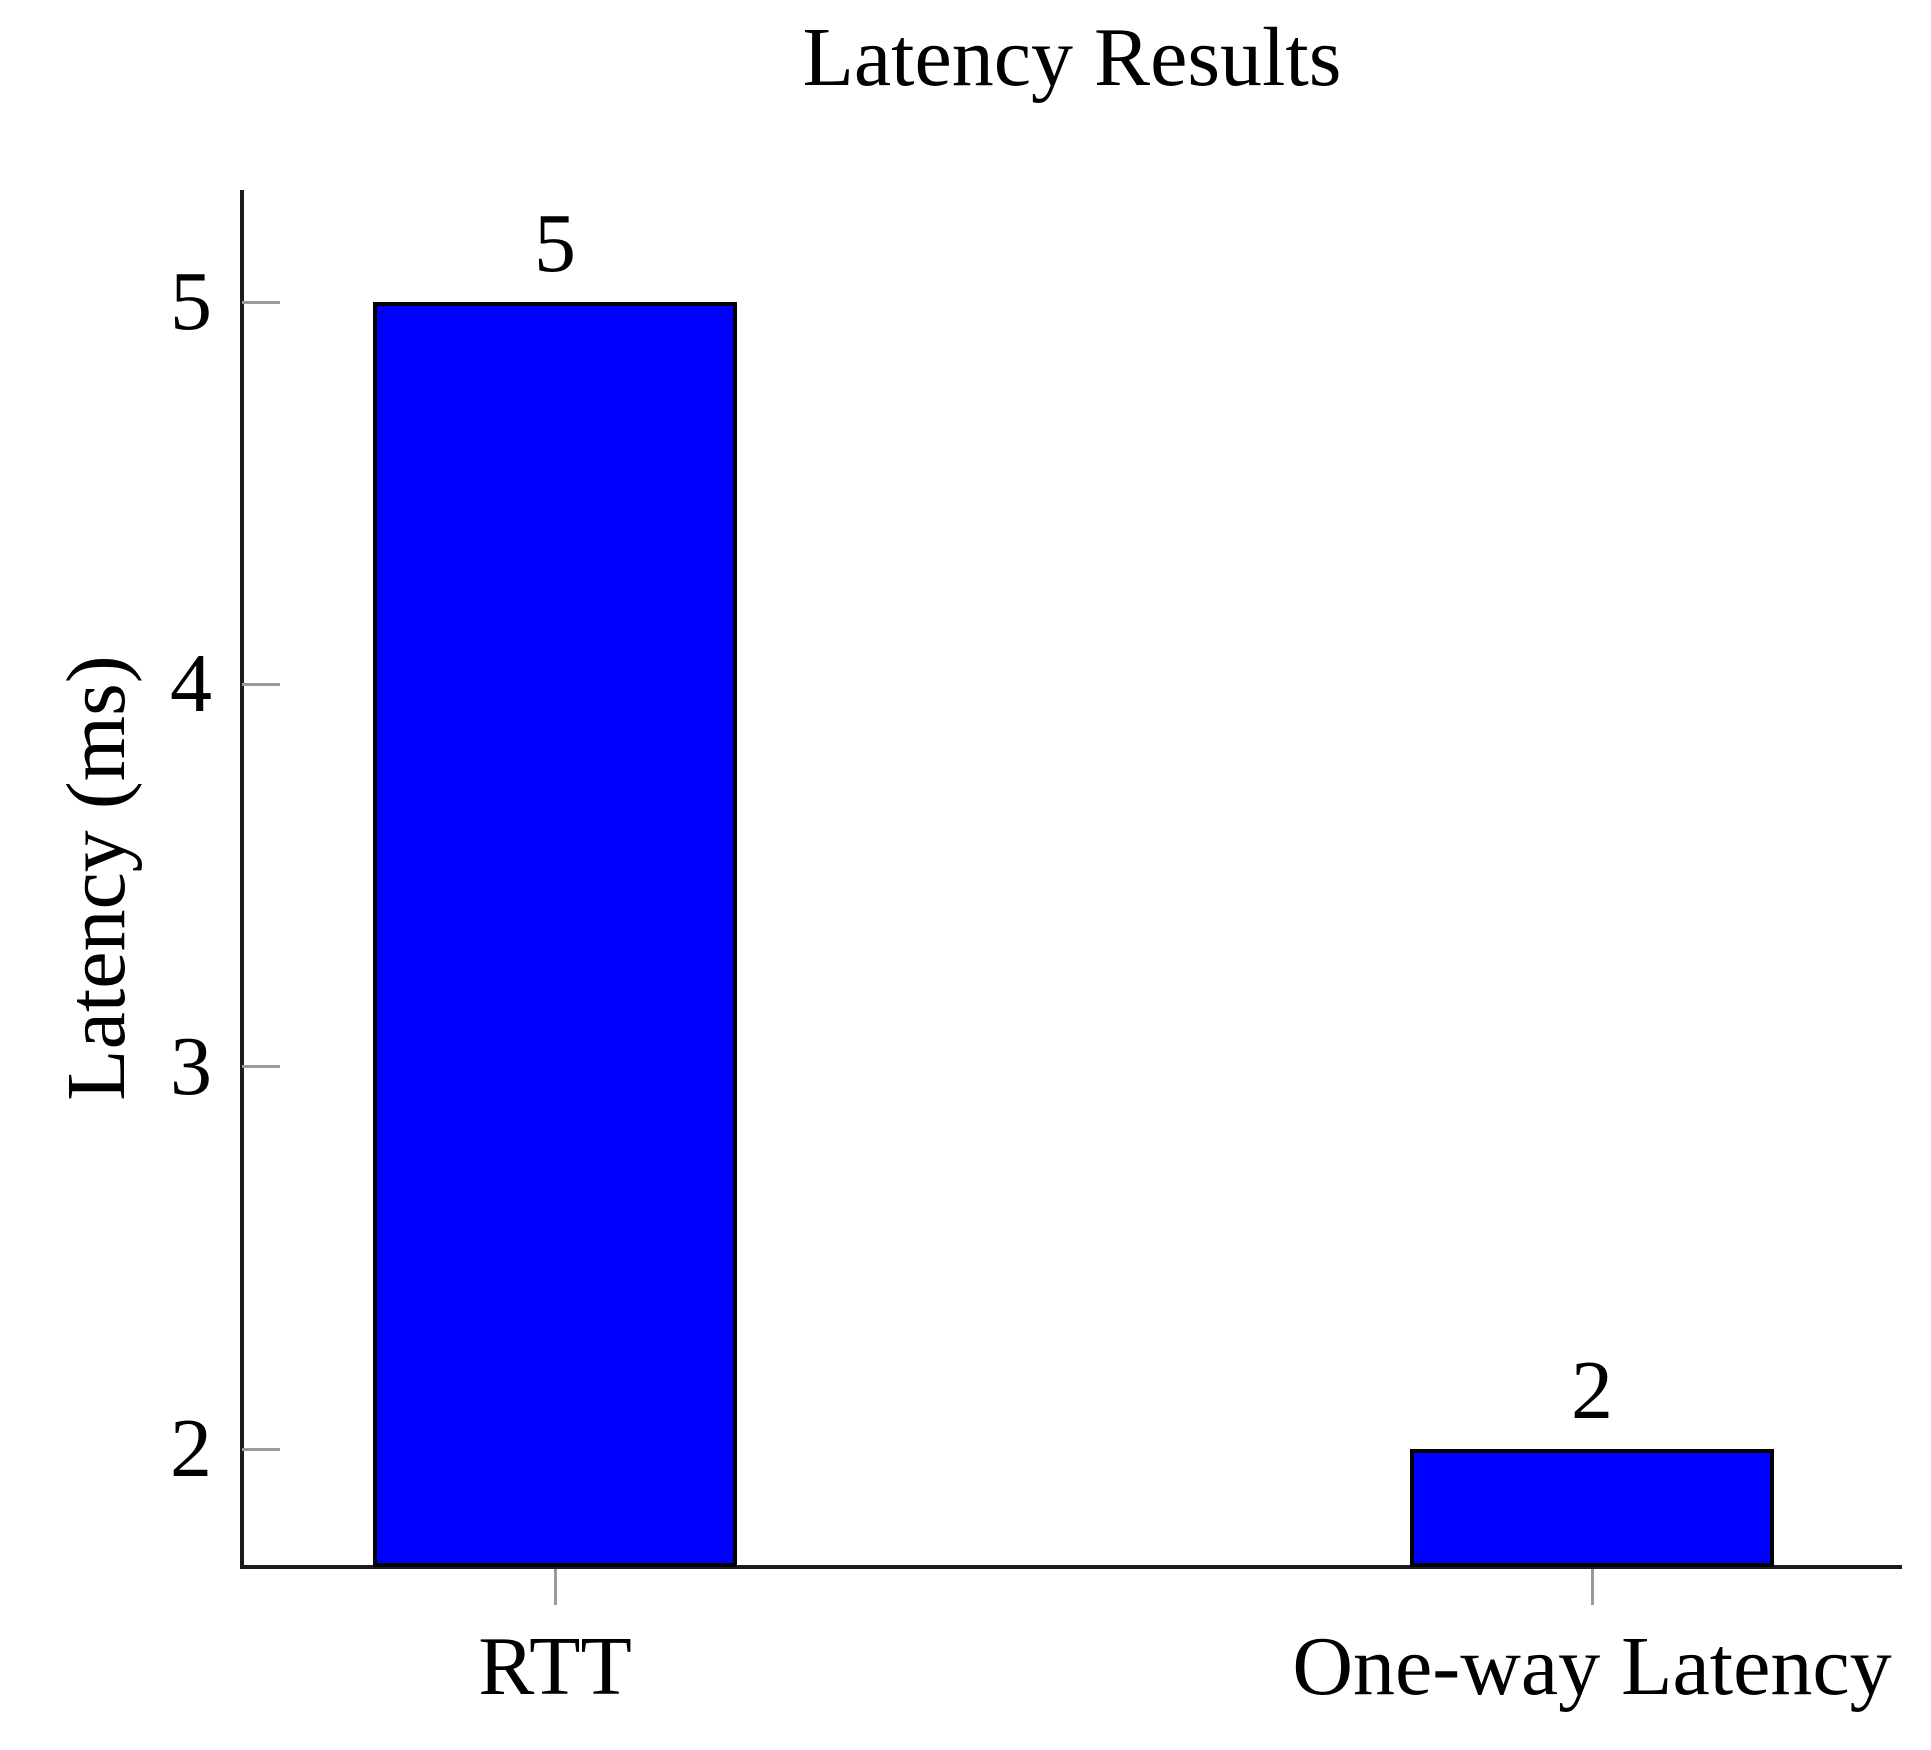 This screenshot has width=1931, height=1750. I want to click on y-tick-label-5: 5, so click(191, 302).